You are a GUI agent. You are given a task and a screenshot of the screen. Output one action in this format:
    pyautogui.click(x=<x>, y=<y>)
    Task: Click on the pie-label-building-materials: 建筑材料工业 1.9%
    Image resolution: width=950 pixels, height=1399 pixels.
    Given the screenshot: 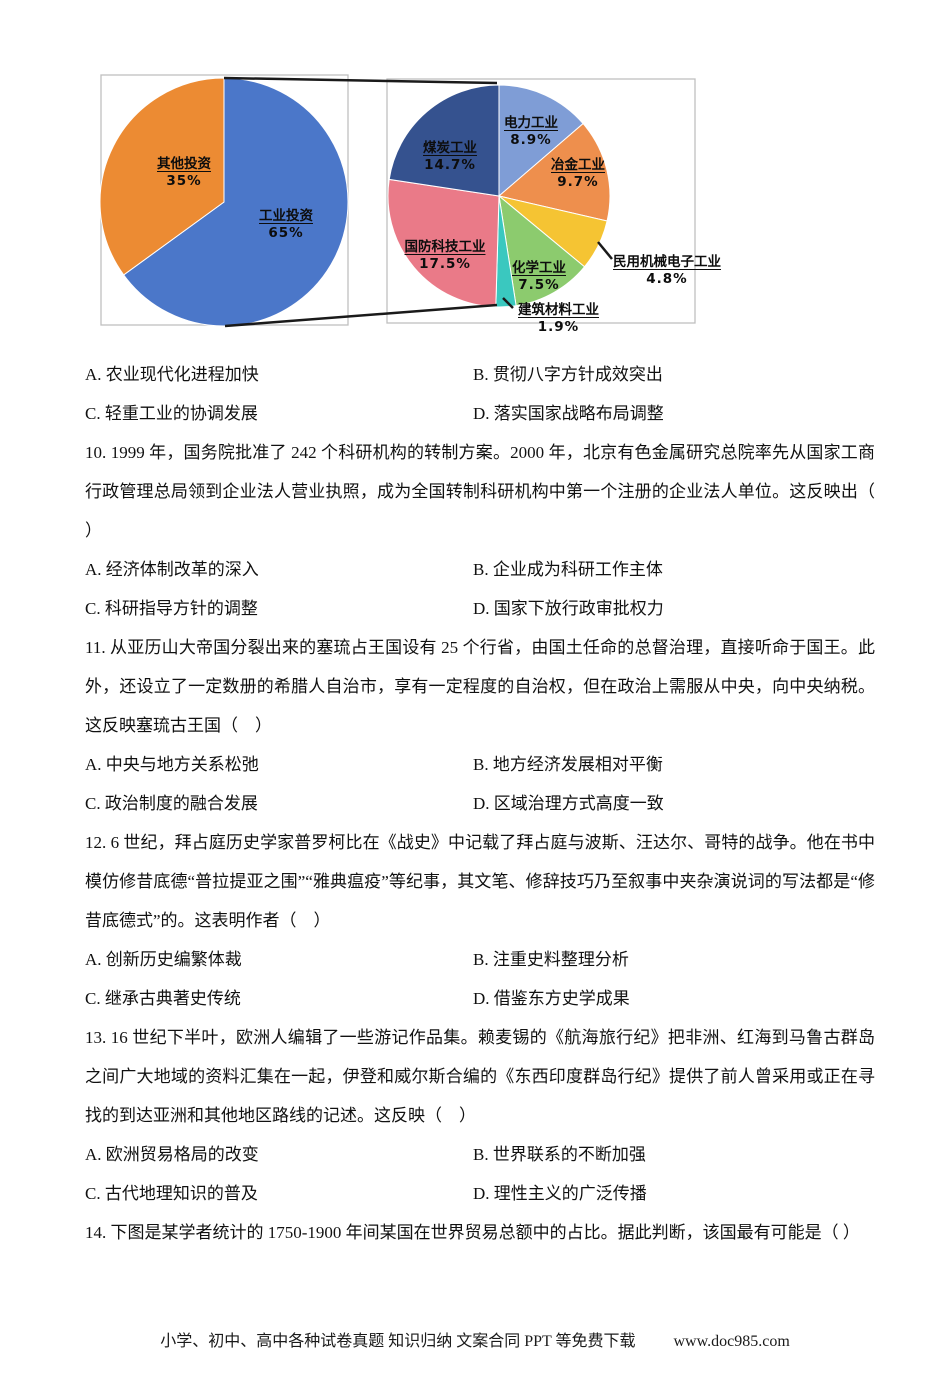 What is the action you would take?
    pyautogui.click(x=558, y=318)
    